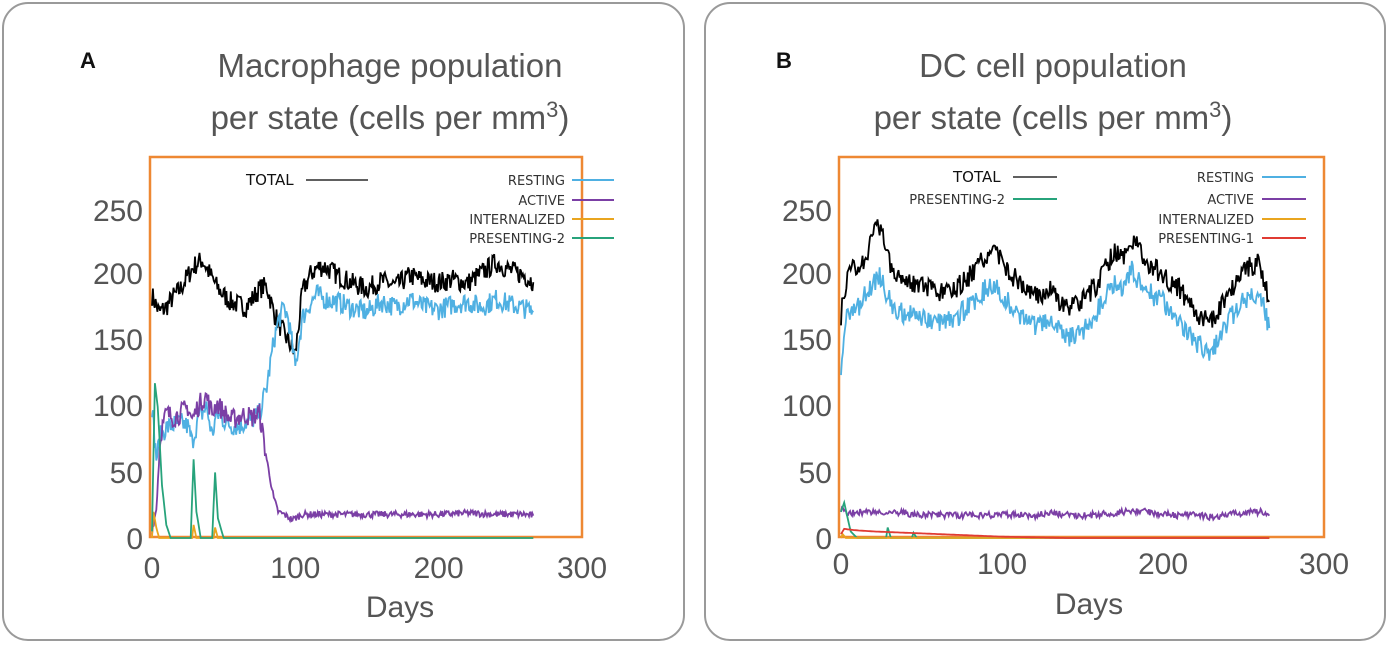 The image size is (1389, 647). What do you see at coordinates (517, 220) in the screenshot?
I see `legend-internalized-label-a: INTERNALIZED` at bounding box center [517, 220].